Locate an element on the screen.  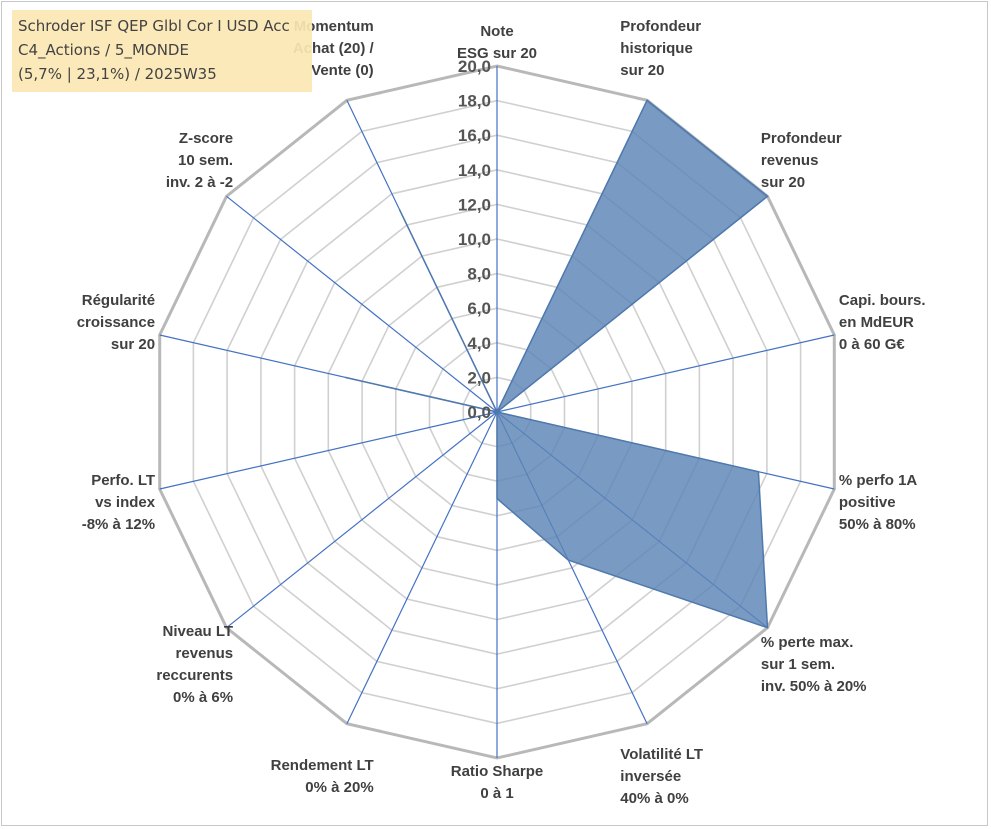
category-label-line: inv. 50% à 20% is located at coordinates (814, 686).